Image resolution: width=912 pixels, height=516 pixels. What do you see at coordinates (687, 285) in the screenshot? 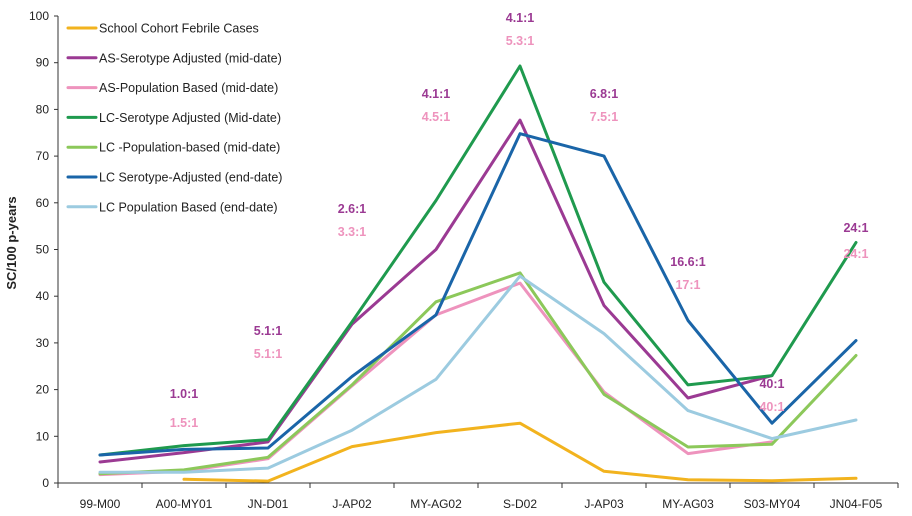
I see `ratio-label-lower: 17:1` at bounding box center [687, 285].